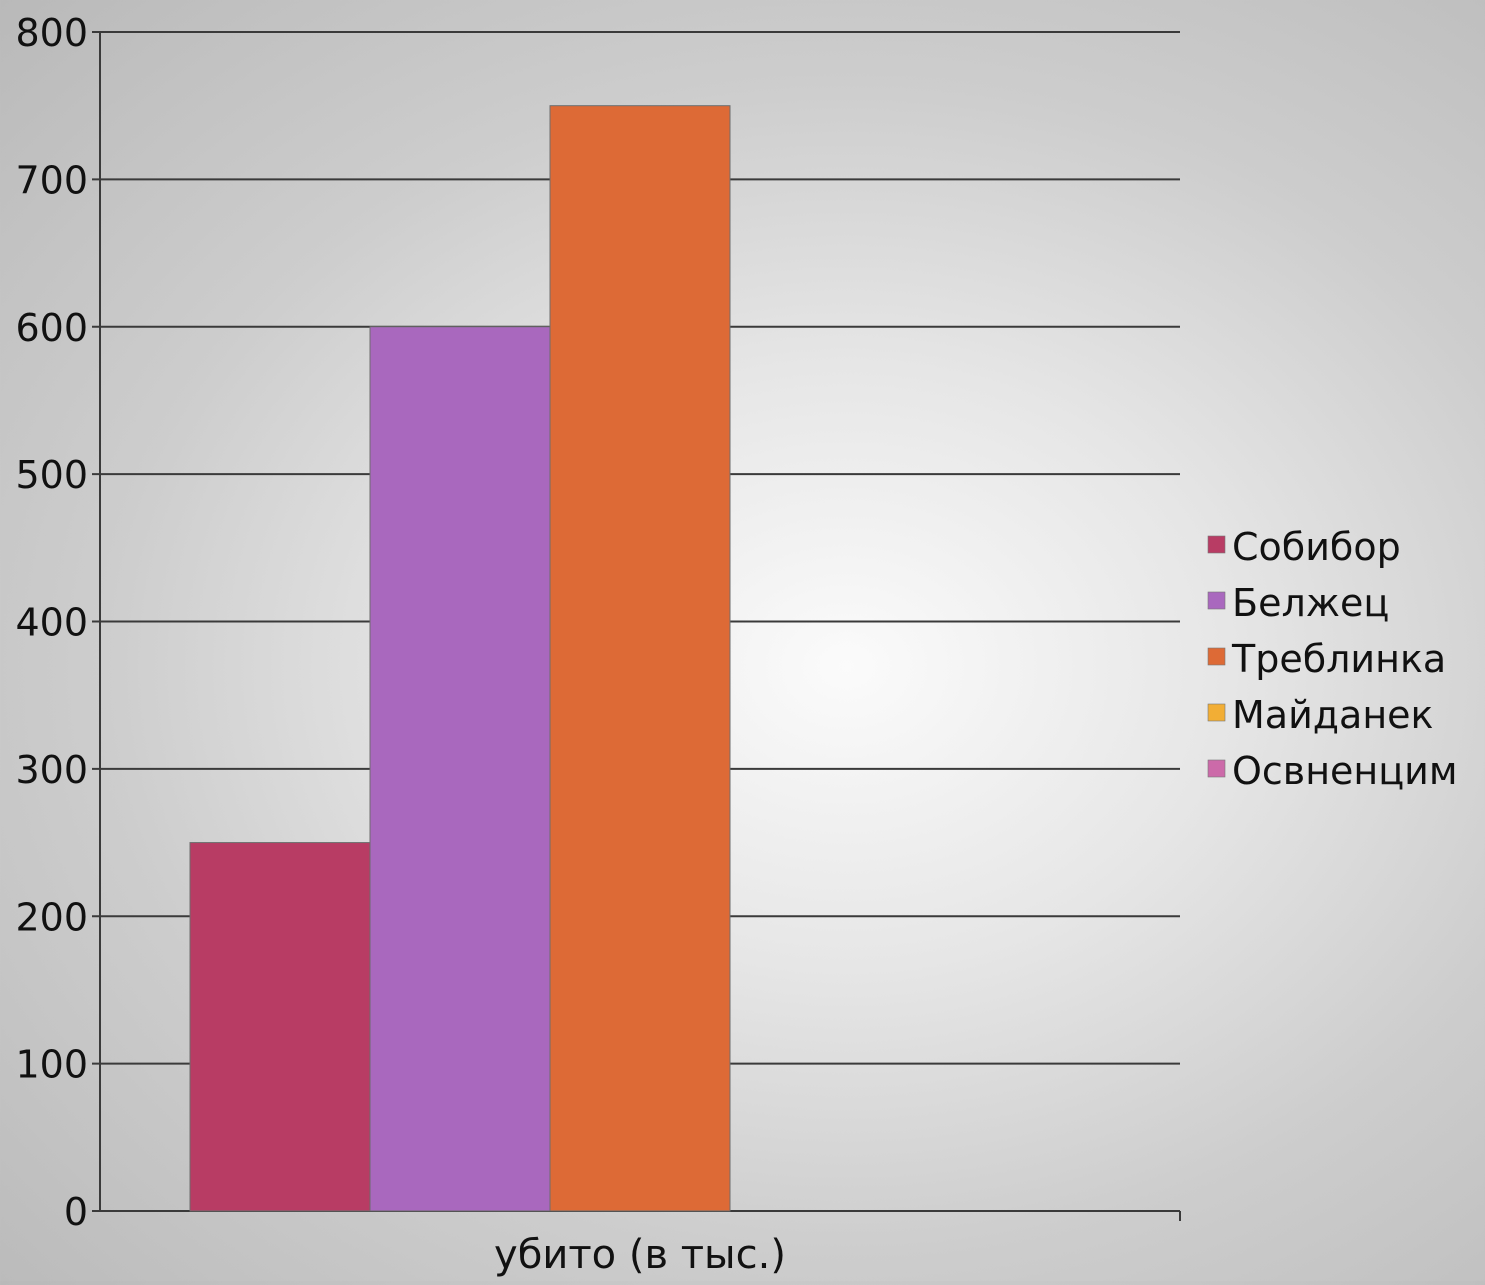  I want to click on y-tick-label: 300, so click(51, 770).